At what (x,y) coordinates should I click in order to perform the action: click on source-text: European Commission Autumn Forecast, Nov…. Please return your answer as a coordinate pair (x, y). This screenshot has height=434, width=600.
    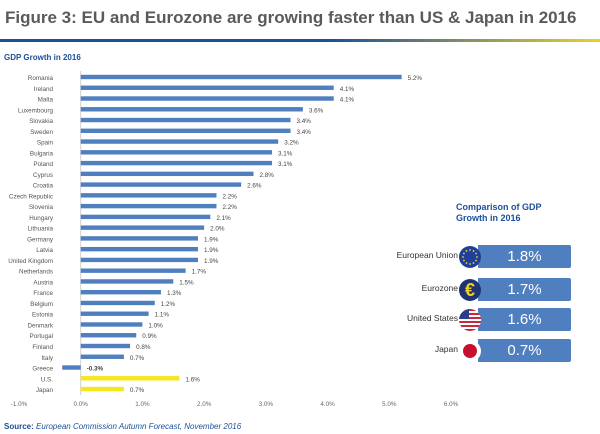
    Looking at the image, I should click on (139, 426).